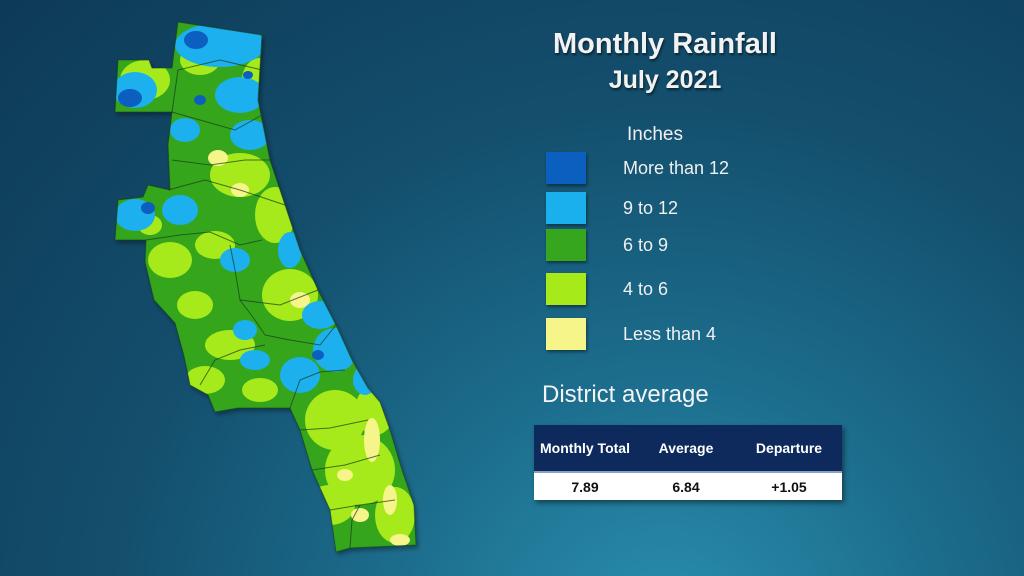  I want to click on table-row: 7.89 6.84 +1.05, so click(688, 486).